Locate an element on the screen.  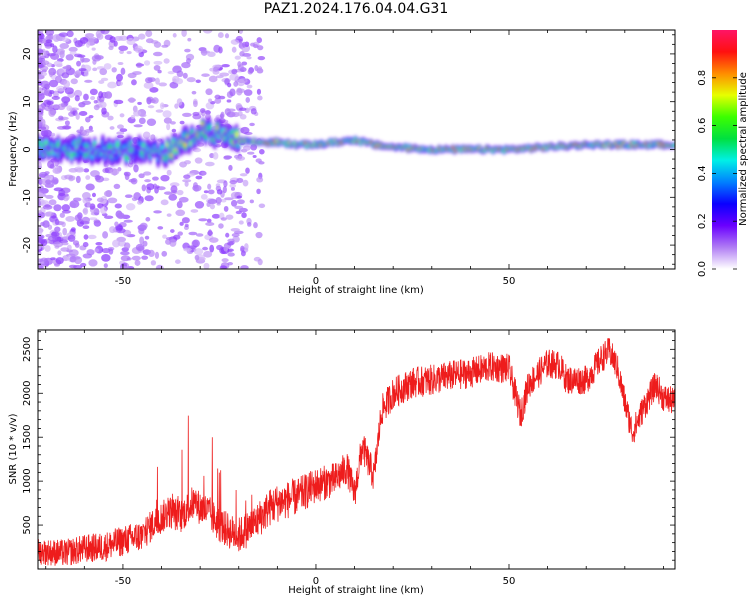
spectrogram-y-tick-label: 0 is located at coordinates (27, 149).